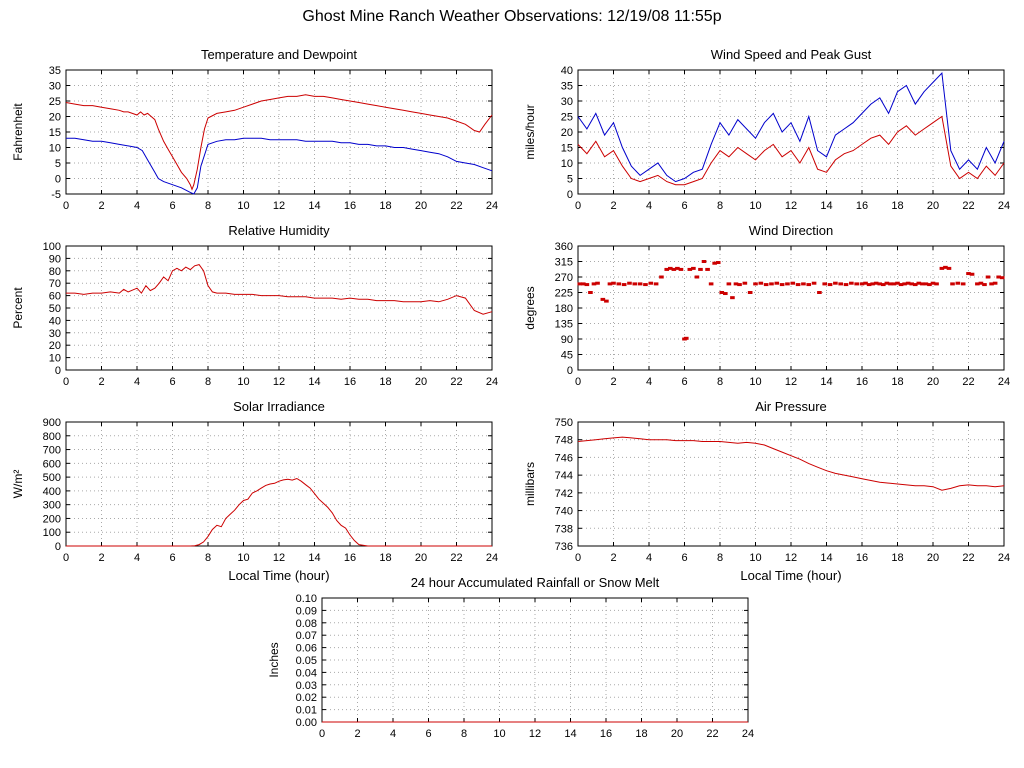 The width and height of the screenshot is (1024, 768). Describe the element at coordinates (18, 484) in the screenshot. I see `y-axis-label: W/m²` at that location.